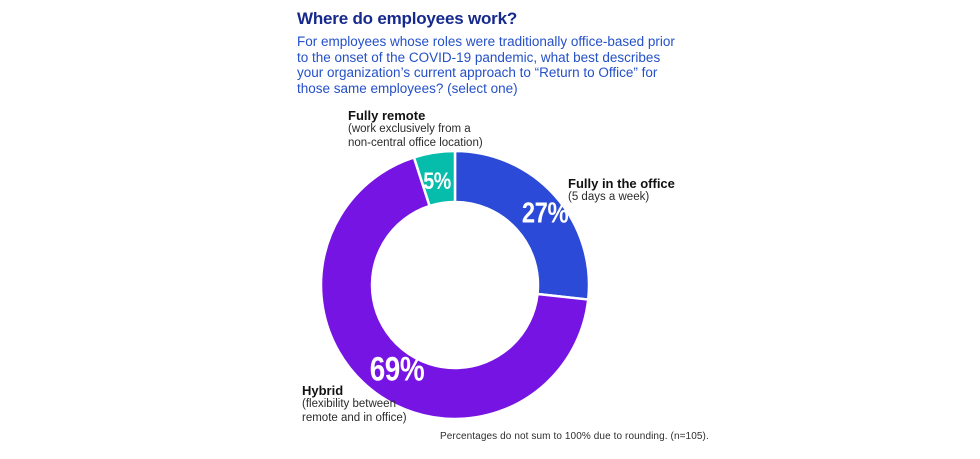  Describe the element at coordinates (545, 213) in the screenshot. I see `segment-value-fully-in-office: 27%` at that location.